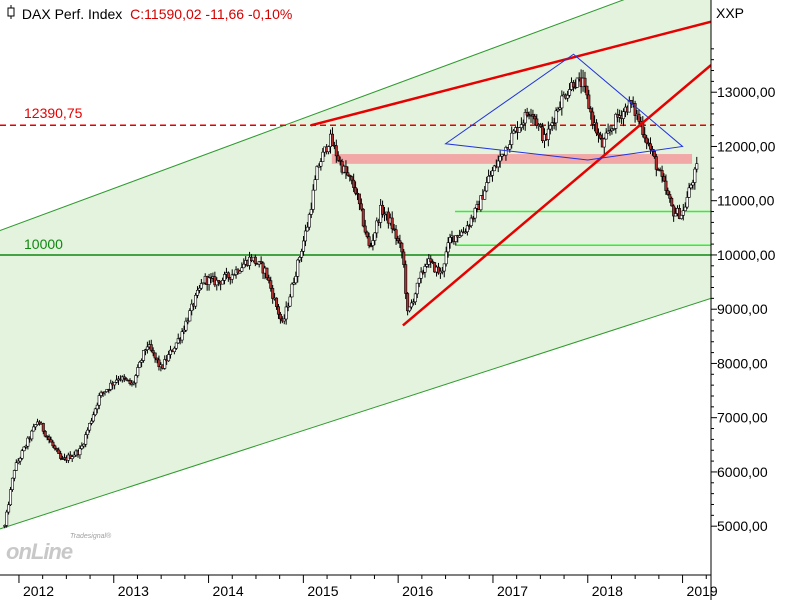 This screenshot has height=605, width=800. I want to click on resistance-zone, so click(512, 159).